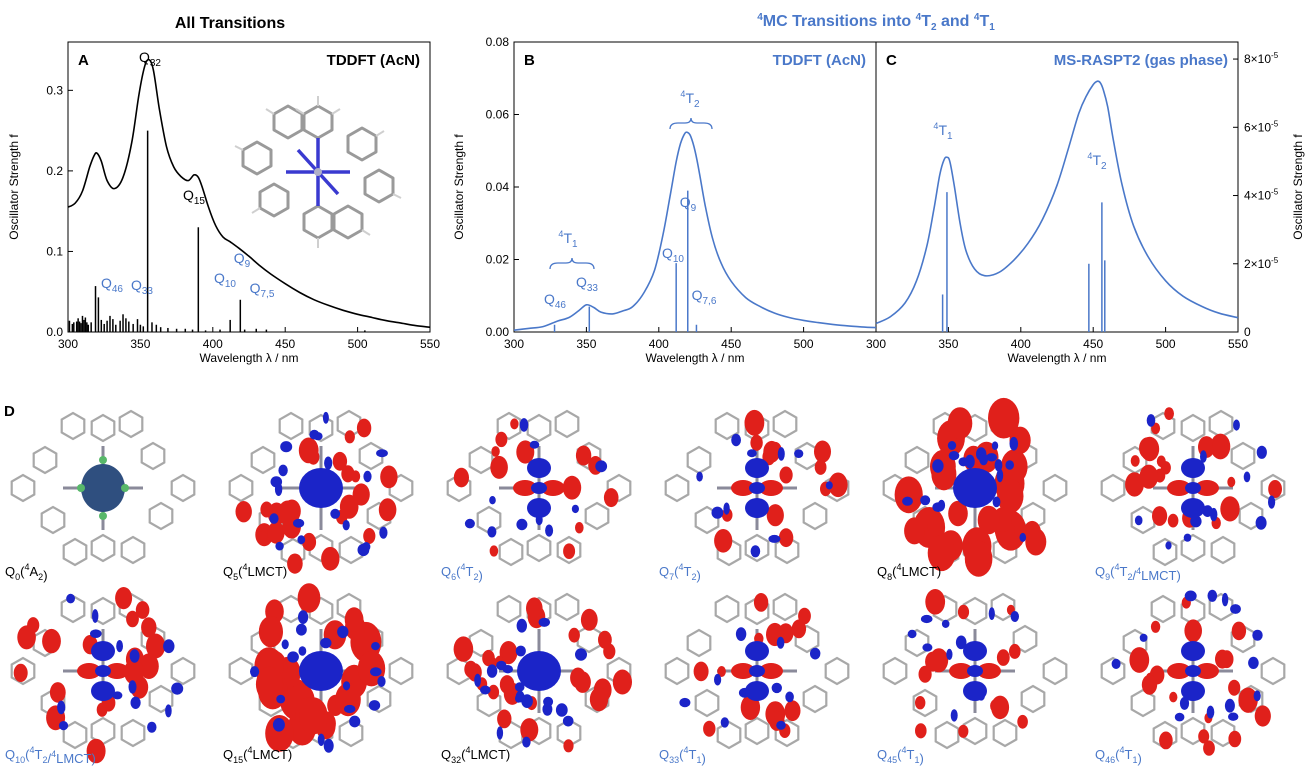 The width and height of the screenshot is (1311, 768). Describe the element at coordinates (680, 572) in the screenshot. I see `state-label: Q7(4T2)` at that location.